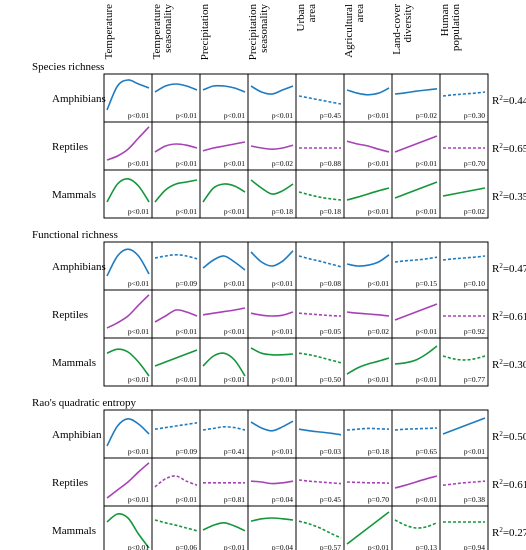 The image size is (526, 550). I want to click on p-value-label: p=0.30, so click(474, 115).